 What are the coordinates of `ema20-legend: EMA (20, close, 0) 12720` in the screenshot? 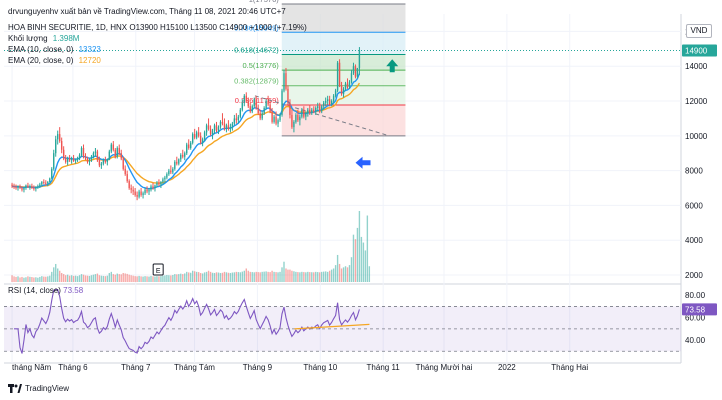 It's located at (54, 61).